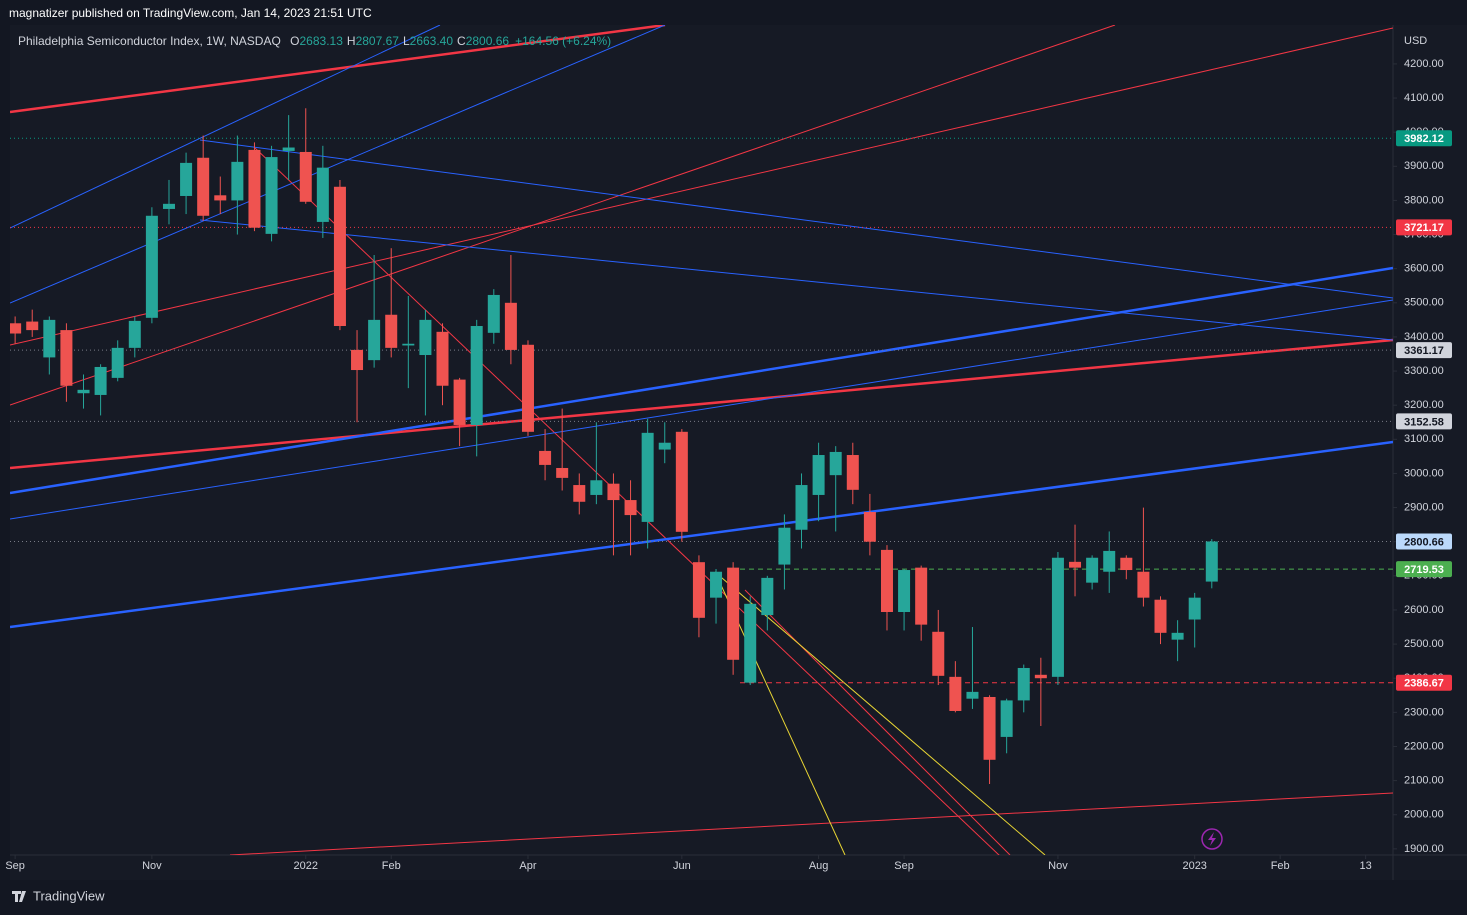  What do you see at coordinates (1424, 64) in the screenshot?
I see `y-tick-label: 4200.00` at bounding box center [1424, 64].